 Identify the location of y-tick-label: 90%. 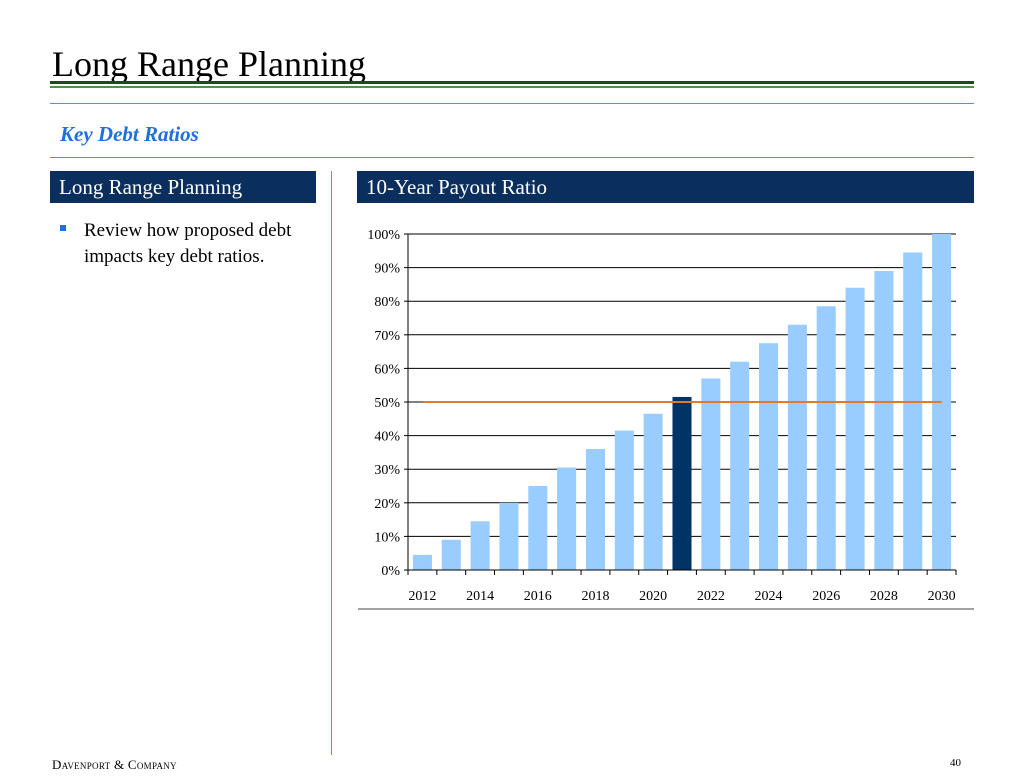
(387, 269).